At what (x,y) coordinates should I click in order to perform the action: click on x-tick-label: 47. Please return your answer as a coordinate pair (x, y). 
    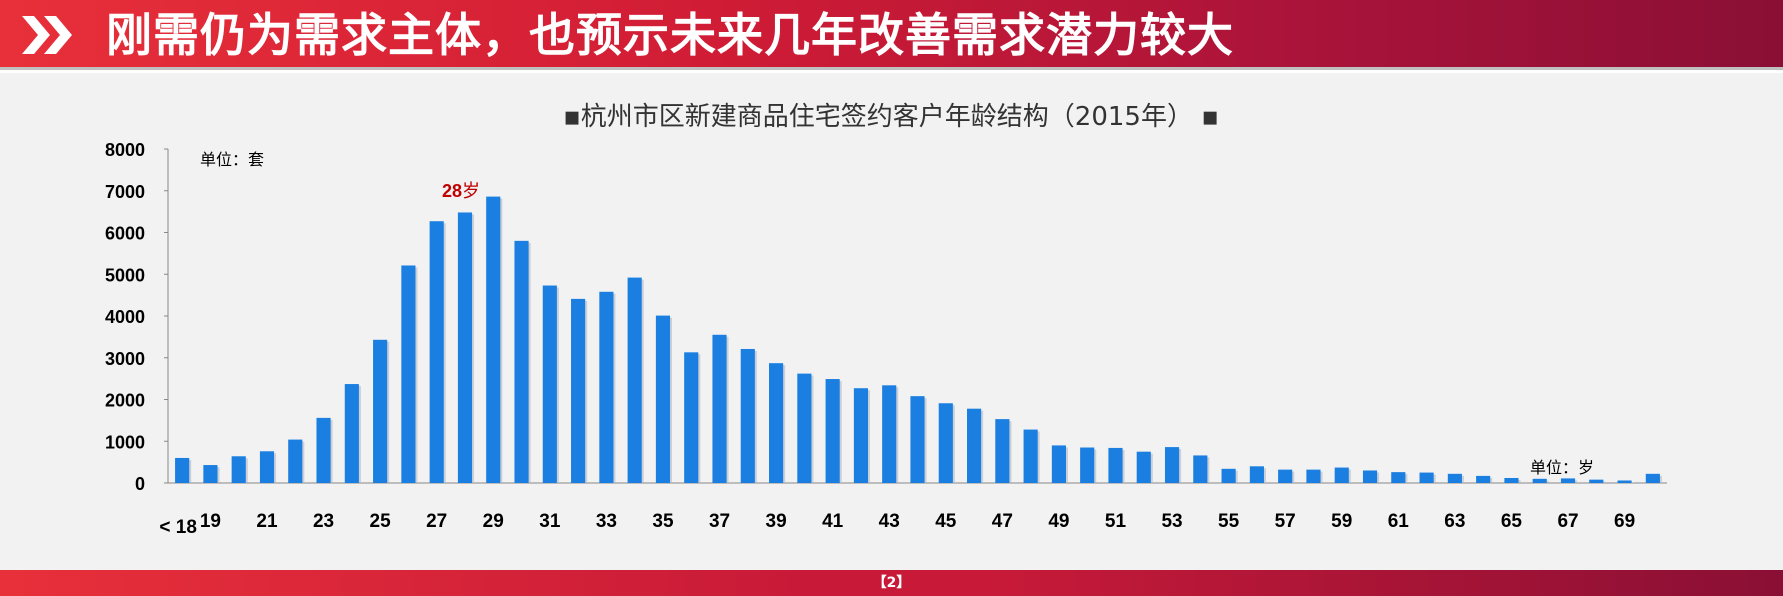
    Looking at the image, I should click on (1002, 521).